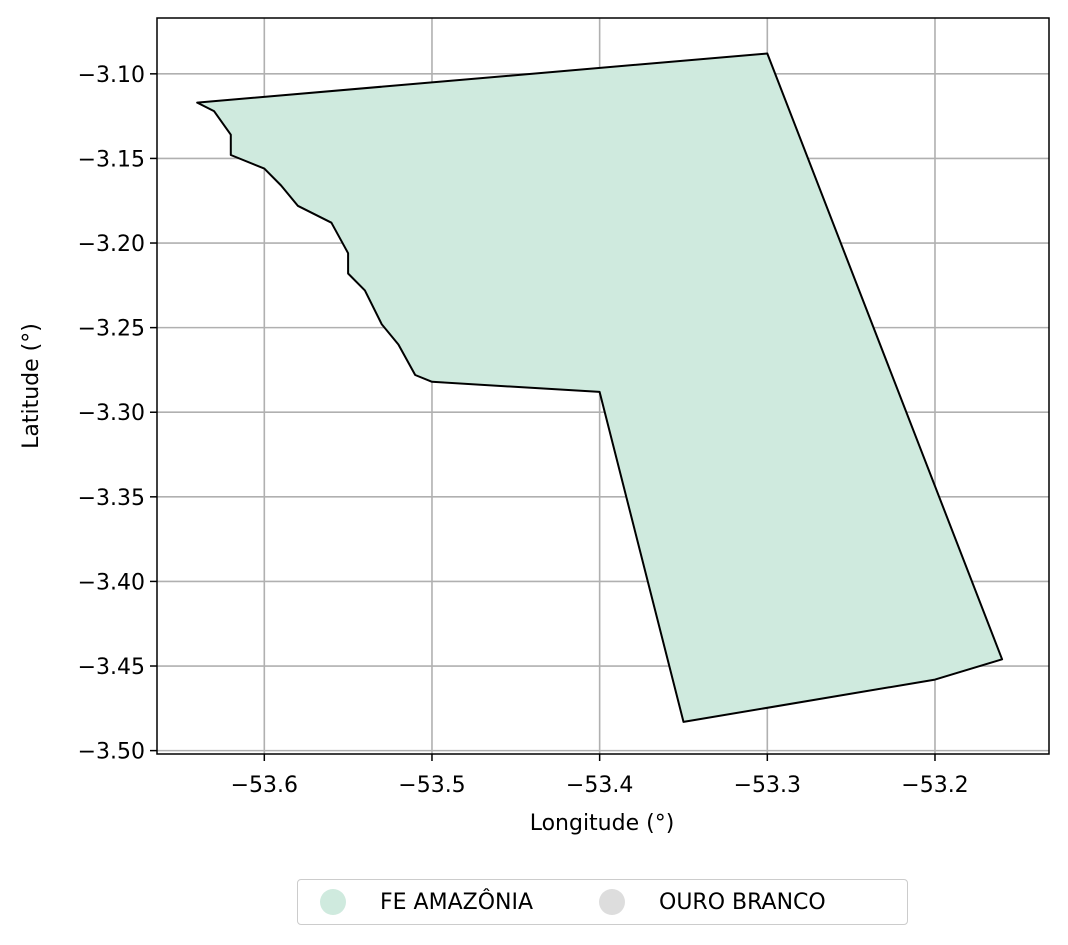 The image size is (1068, 945). What do you see at coordinates (934, 785) in the screenshot?
I see `x-tick-label: −53.2` at bounding box center [934, 785].